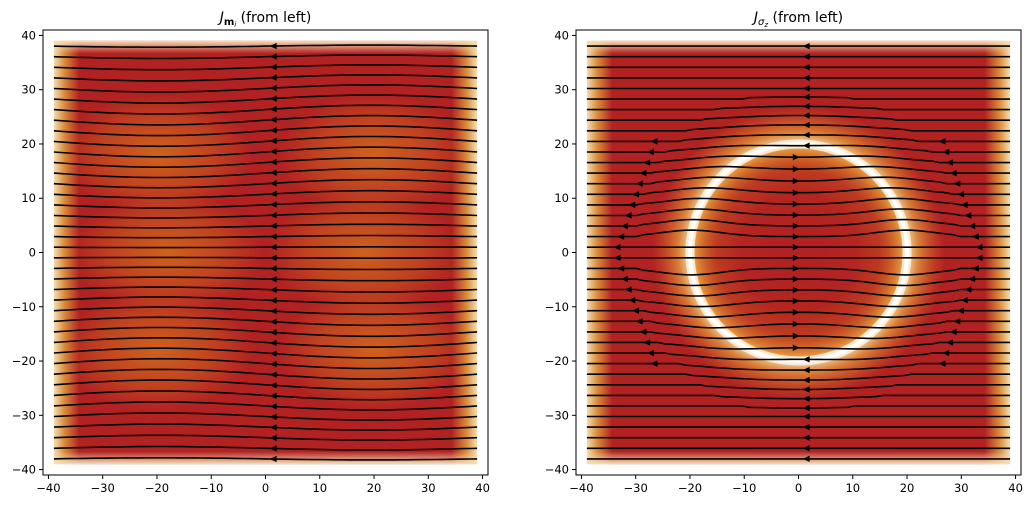 The height and width of the screenshot is (505, 1032). What do you see at coordinates (636, 488) in the screenshot?
I see `x-tick-label: −30` at bounding box center [636, 488].